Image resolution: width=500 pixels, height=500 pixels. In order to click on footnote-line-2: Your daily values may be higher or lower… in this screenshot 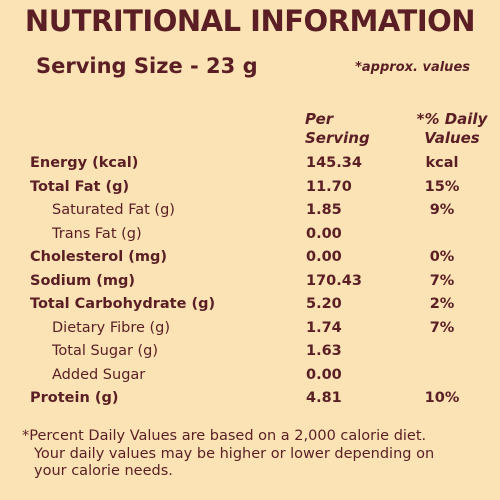, I will do `click(234, 453)`.